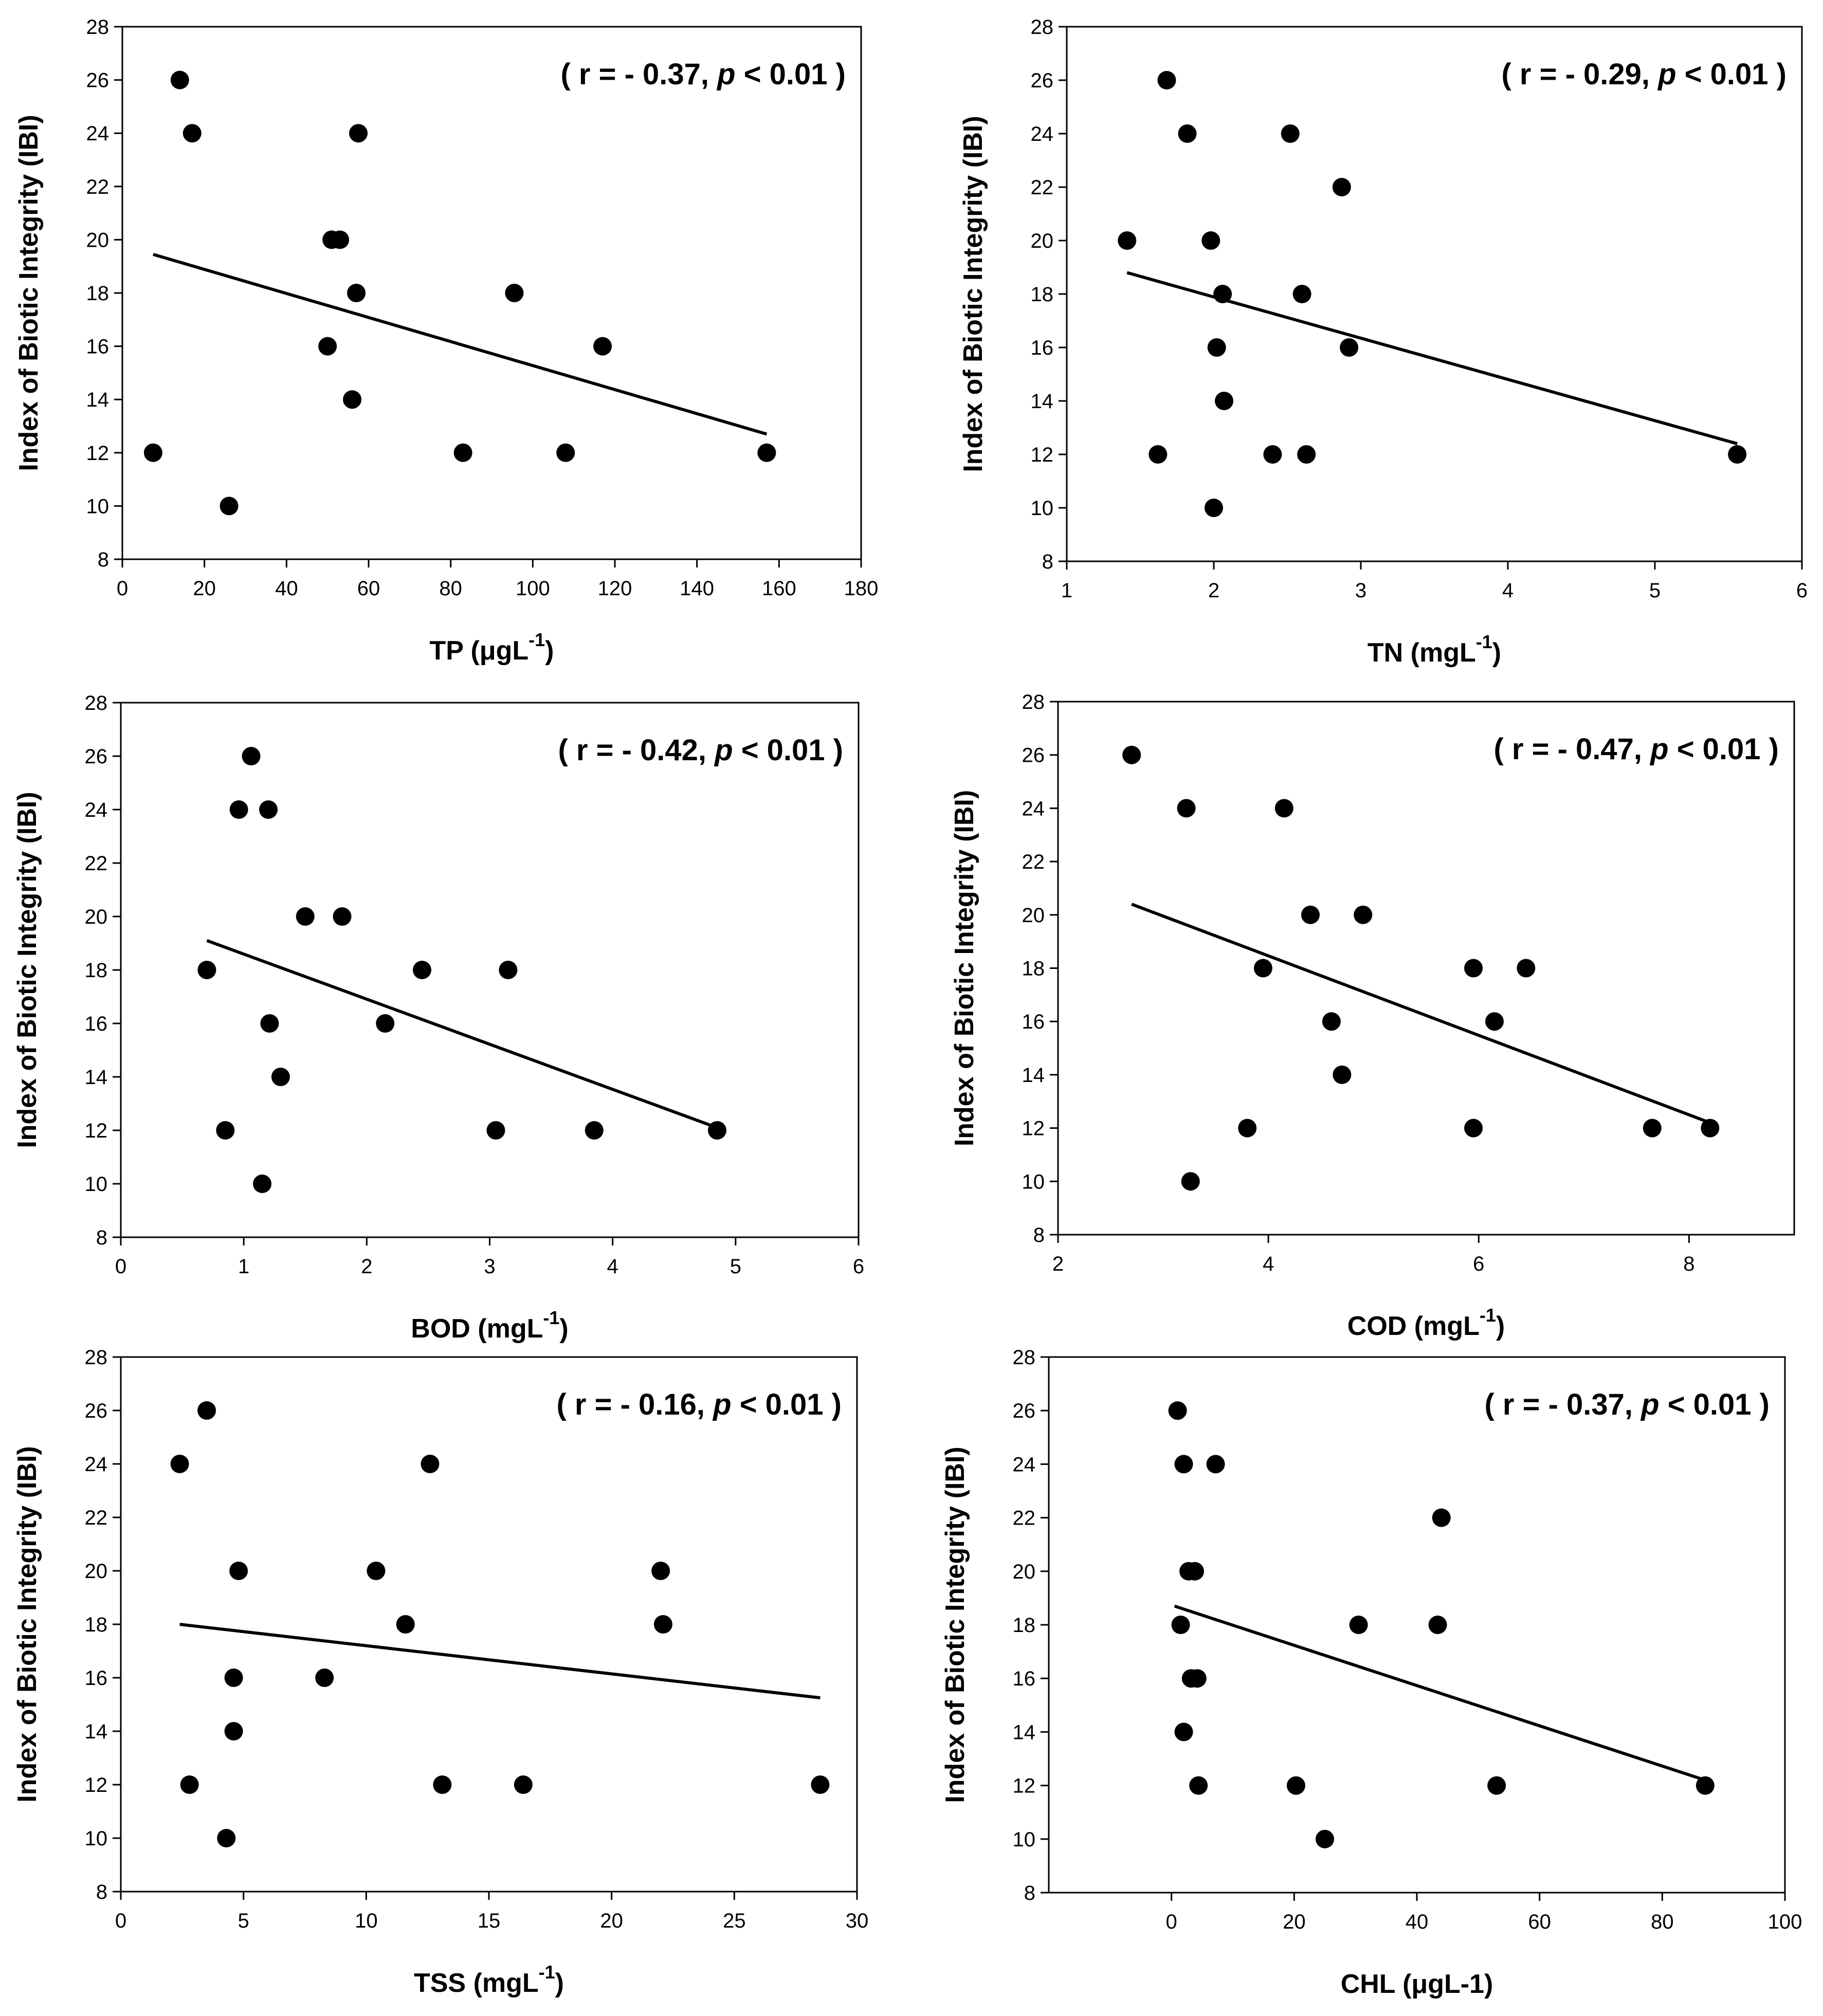 This screenshot has height=2016, width=1823. Describe the element at coordinates (476, 1983) in the screenshot. I see `x-axis-title-main: TSS (mgL` at that location.